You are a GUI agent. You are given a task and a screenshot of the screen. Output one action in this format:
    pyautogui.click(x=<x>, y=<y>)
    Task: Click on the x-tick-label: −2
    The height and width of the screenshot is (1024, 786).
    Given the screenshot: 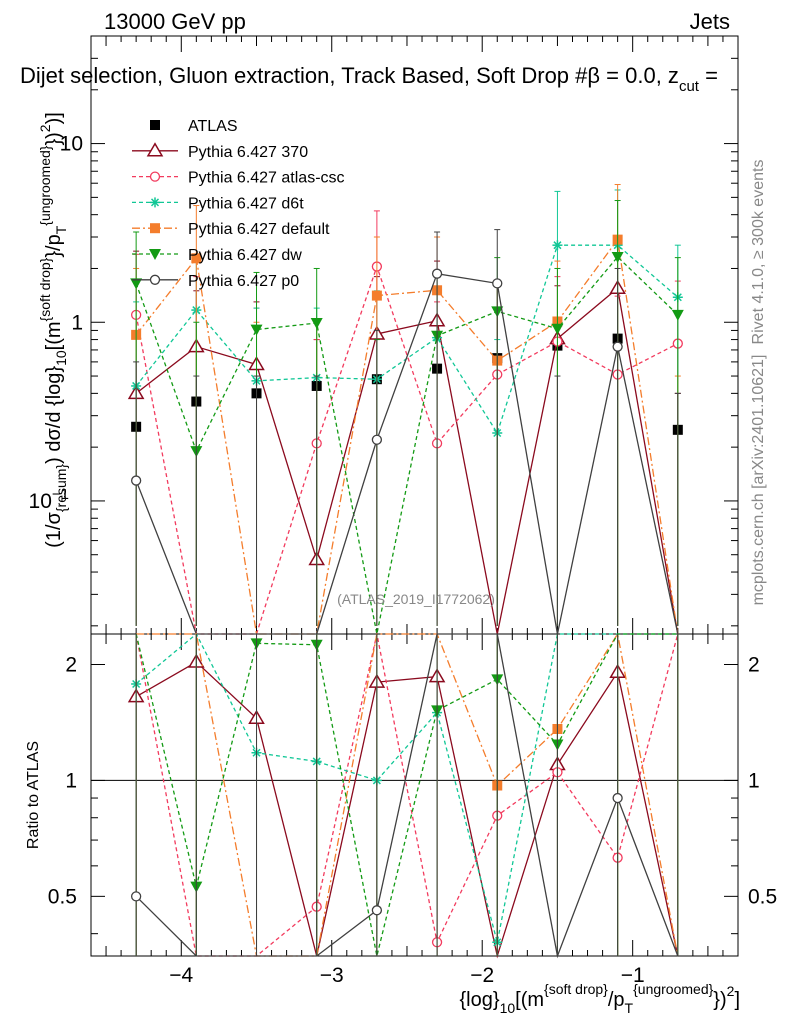 What is the action you would take?
    pyautogui.click(x=482, y=975)
    